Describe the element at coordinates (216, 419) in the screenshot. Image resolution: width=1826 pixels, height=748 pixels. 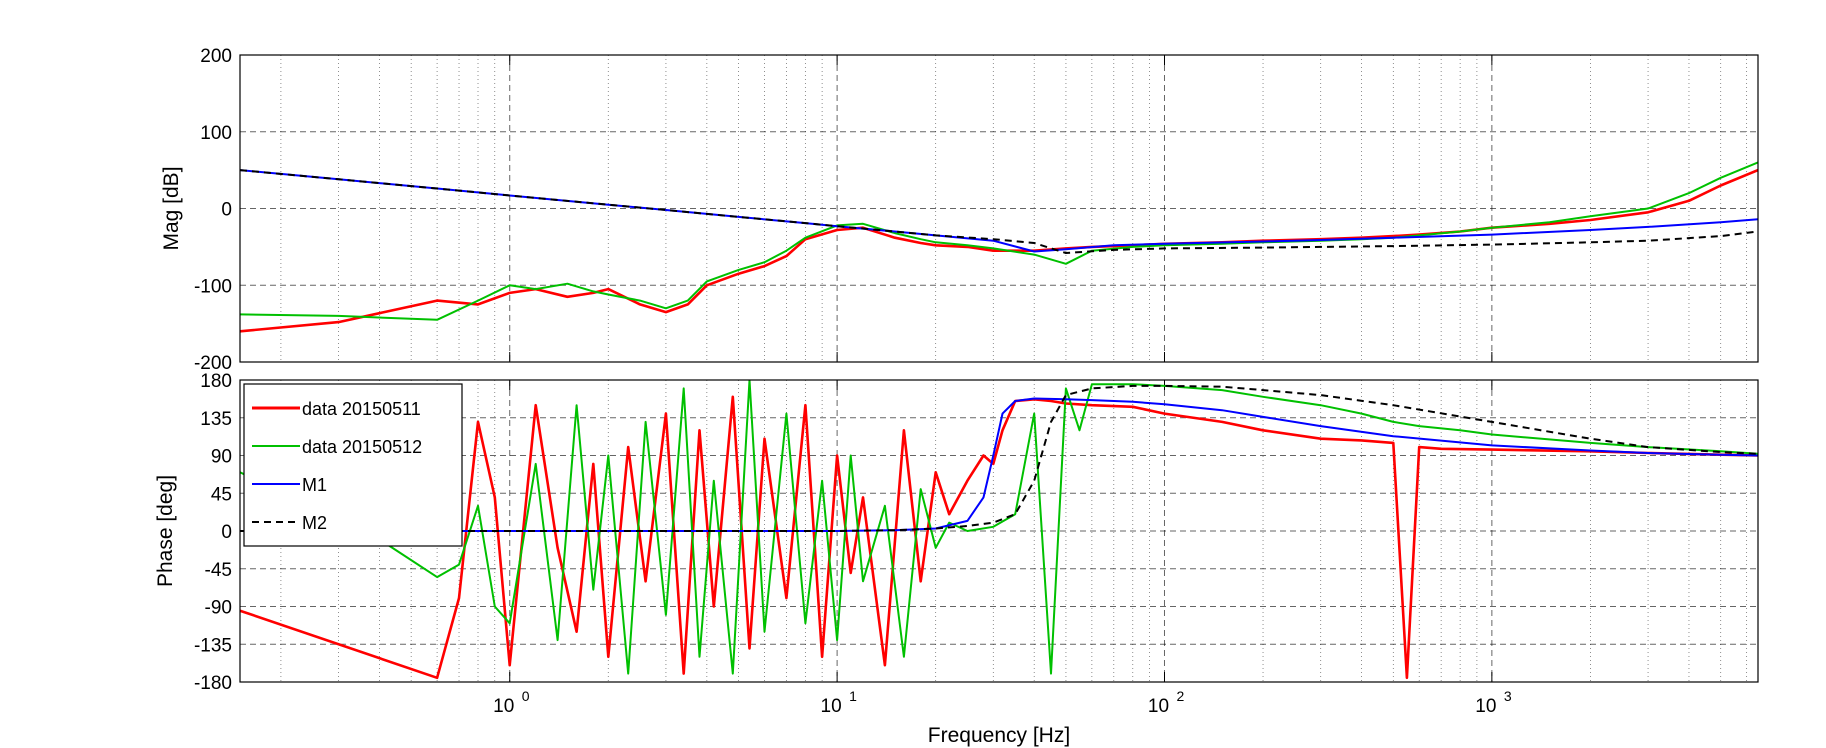
I see `phase-y-tick-label: 135` at that location.